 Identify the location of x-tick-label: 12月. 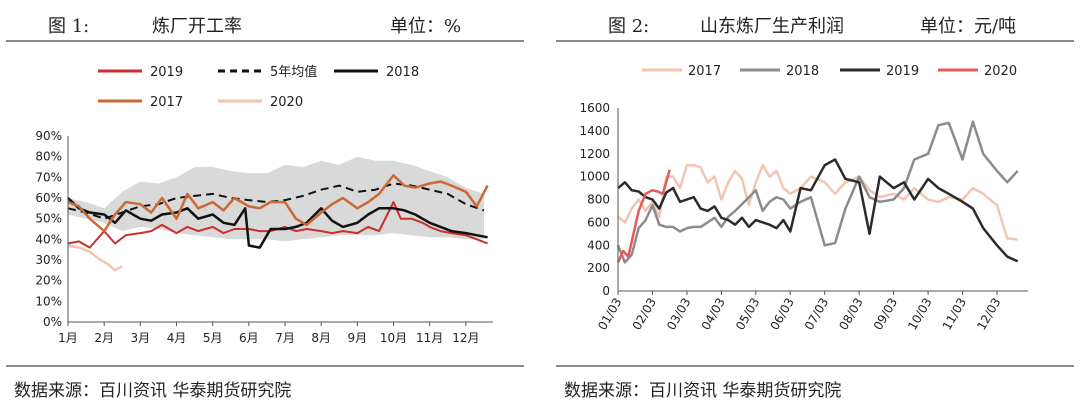
(465, 338).